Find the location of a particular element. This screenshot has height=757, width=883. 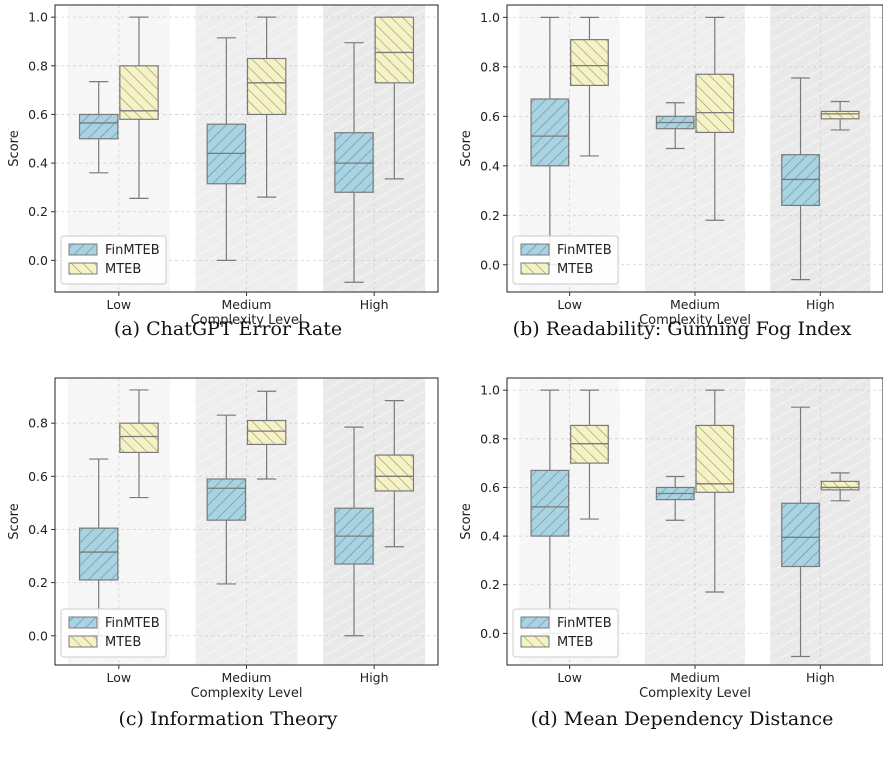

subfigure-caption: (b) Readability: Gunning Fog Index is located at coordinates (682, 329).